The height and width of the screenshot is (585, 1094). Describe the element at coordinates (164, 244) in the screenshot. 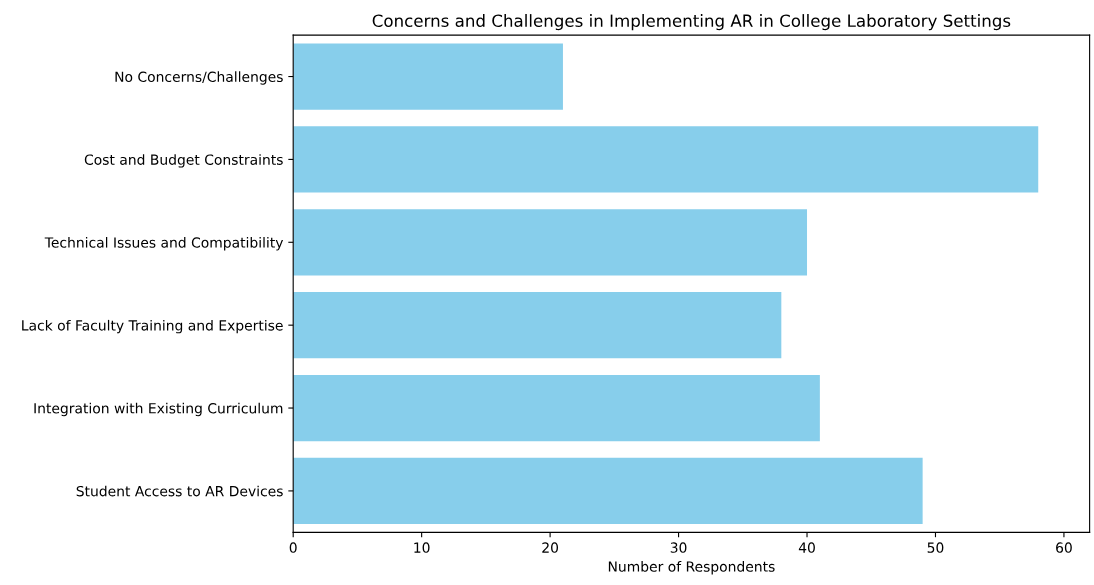

I see `y-tick-label: Technical Issues and Compatibility` at that location.